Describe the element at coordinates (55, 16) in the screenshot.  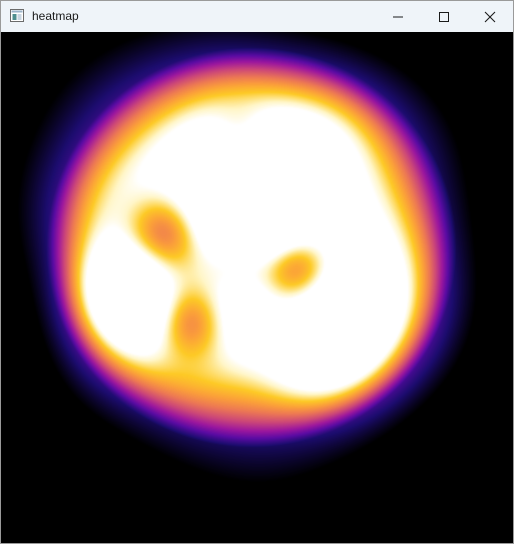
I see `window-title: heatmap` at that location.